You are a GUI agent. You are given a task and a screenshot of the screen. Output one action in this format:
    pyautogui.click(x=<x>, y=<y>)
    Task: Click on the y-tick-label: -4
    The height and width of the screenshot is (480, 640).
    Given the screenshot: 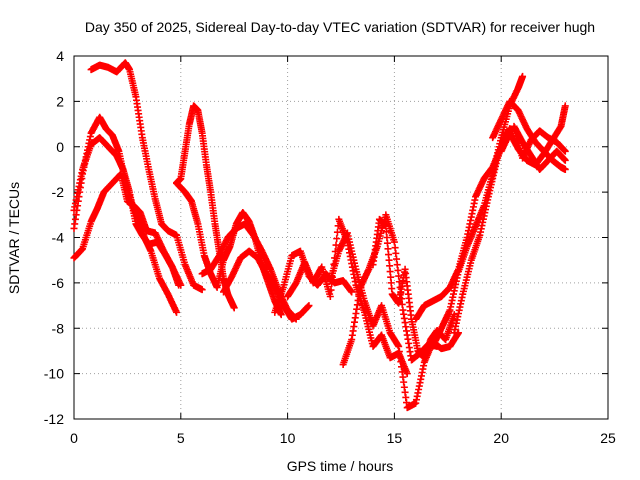 What is the action you would take?
    pyautogui.click(x=58, y=238)
    